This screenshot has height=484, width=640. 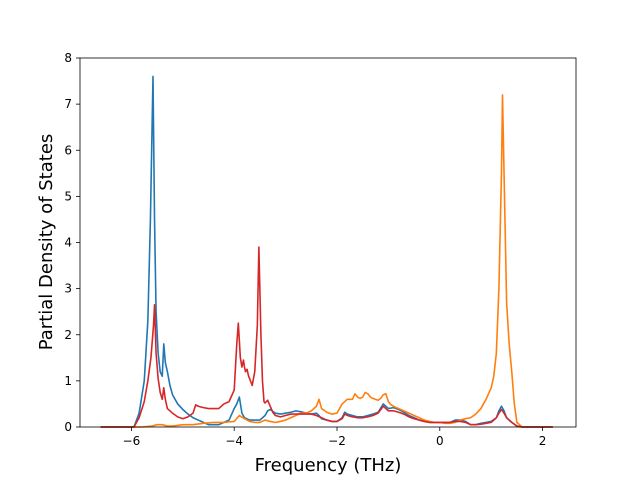 What do you see at coordinates (68, 104) in the screenshot?
I see `y-tick-label: 7` at bounding box center [68, 104].